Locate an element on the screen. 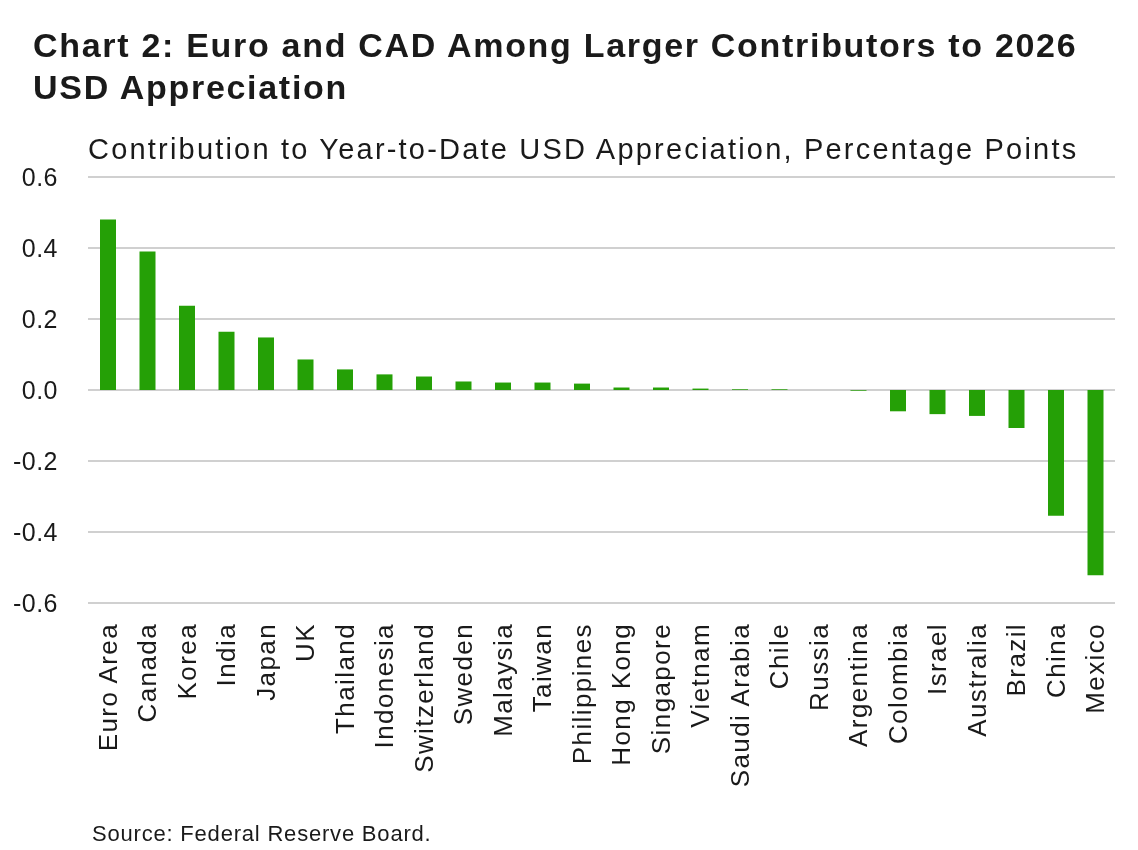 This screenshot has height=850, width=1138. x-tick-label: Korea is located at coordinates (186, 661).